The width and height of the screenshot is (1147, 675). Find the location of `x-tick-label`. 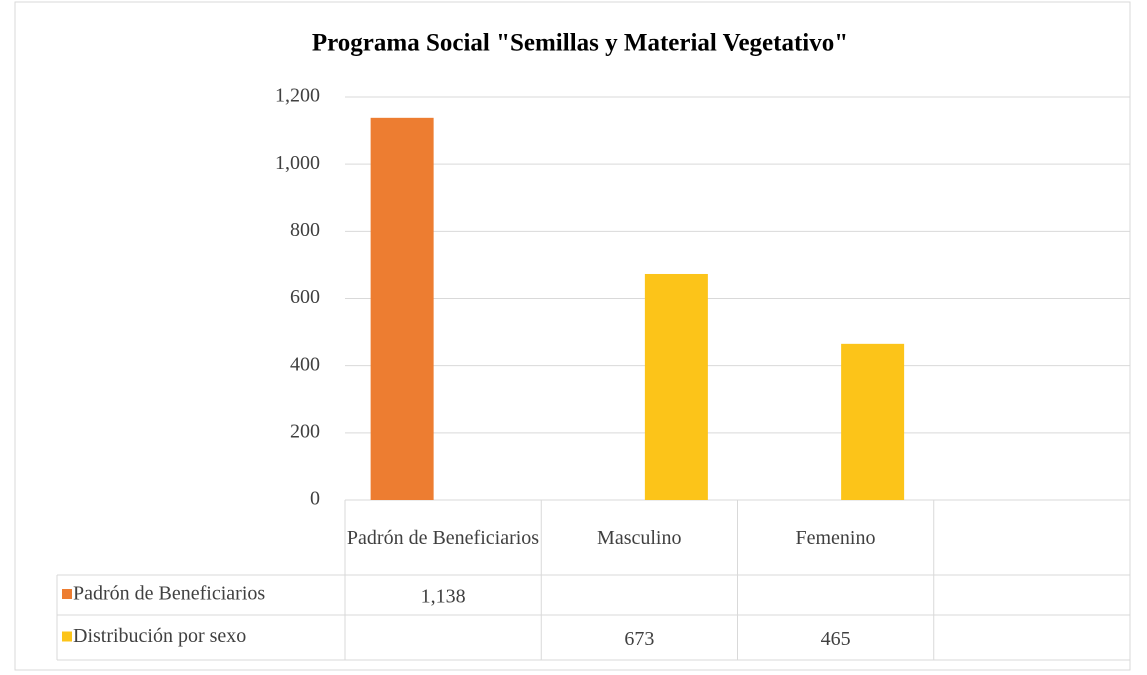

x-tick-label is located at coordinates (1032, 537).